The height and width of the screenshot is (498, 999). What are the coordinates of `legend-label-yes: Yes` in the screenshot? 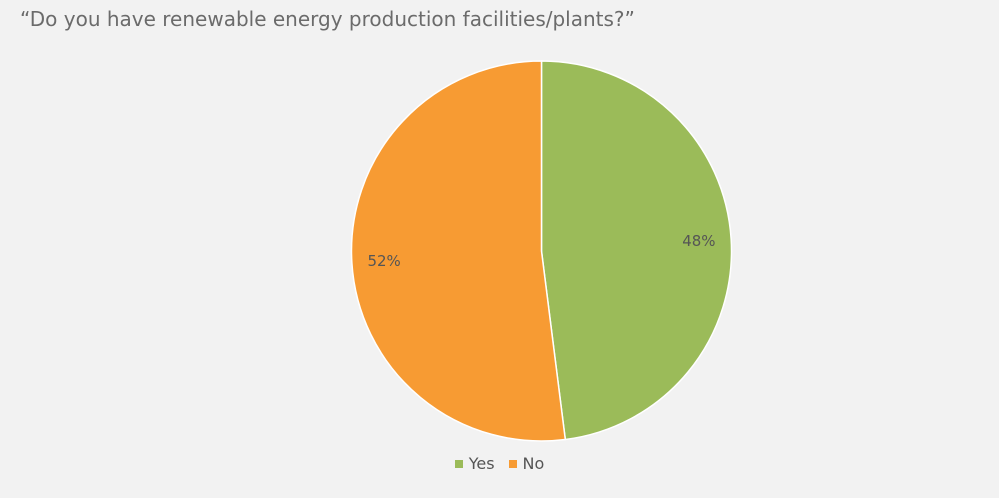 It's located at (481, 463).